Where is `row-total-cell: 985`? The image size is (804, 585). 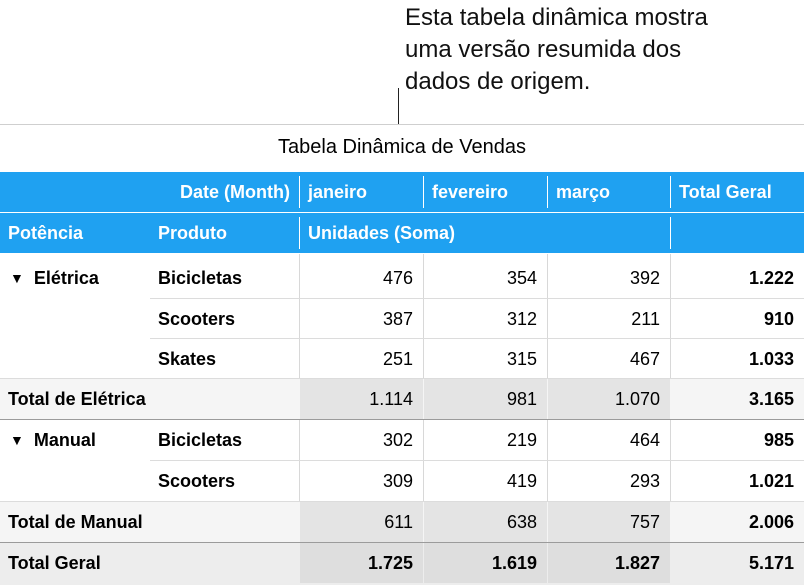 row-total-cell: 985 is located at coordinates (778, 440).